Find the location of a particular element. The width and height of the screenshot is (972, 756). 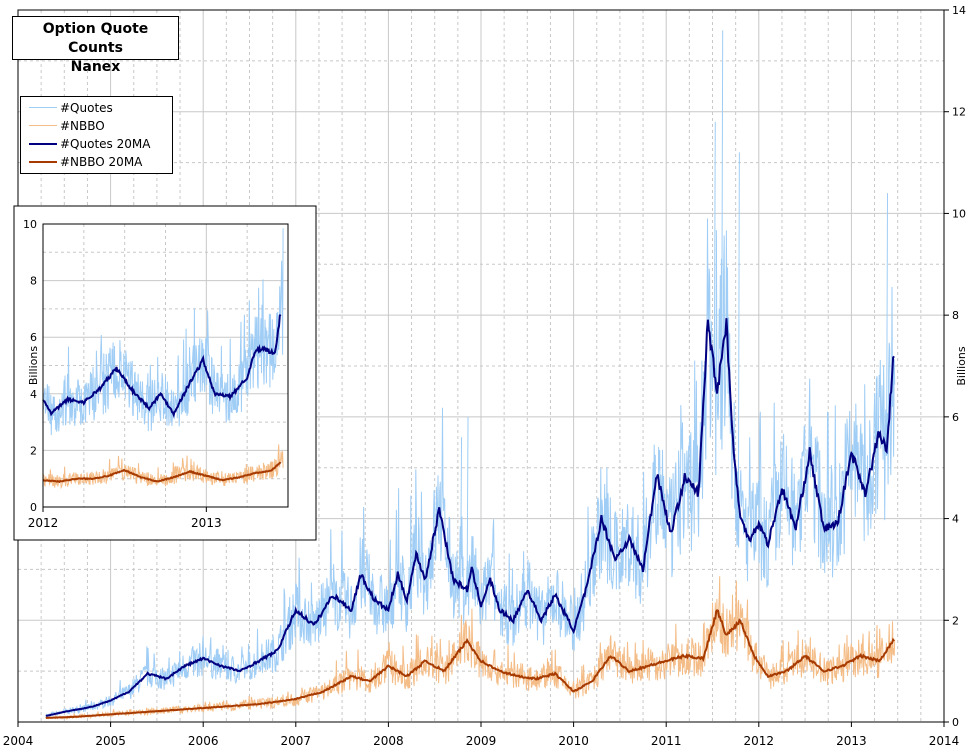

x-tick-label: 2005 is located at coordinates (110, 741).